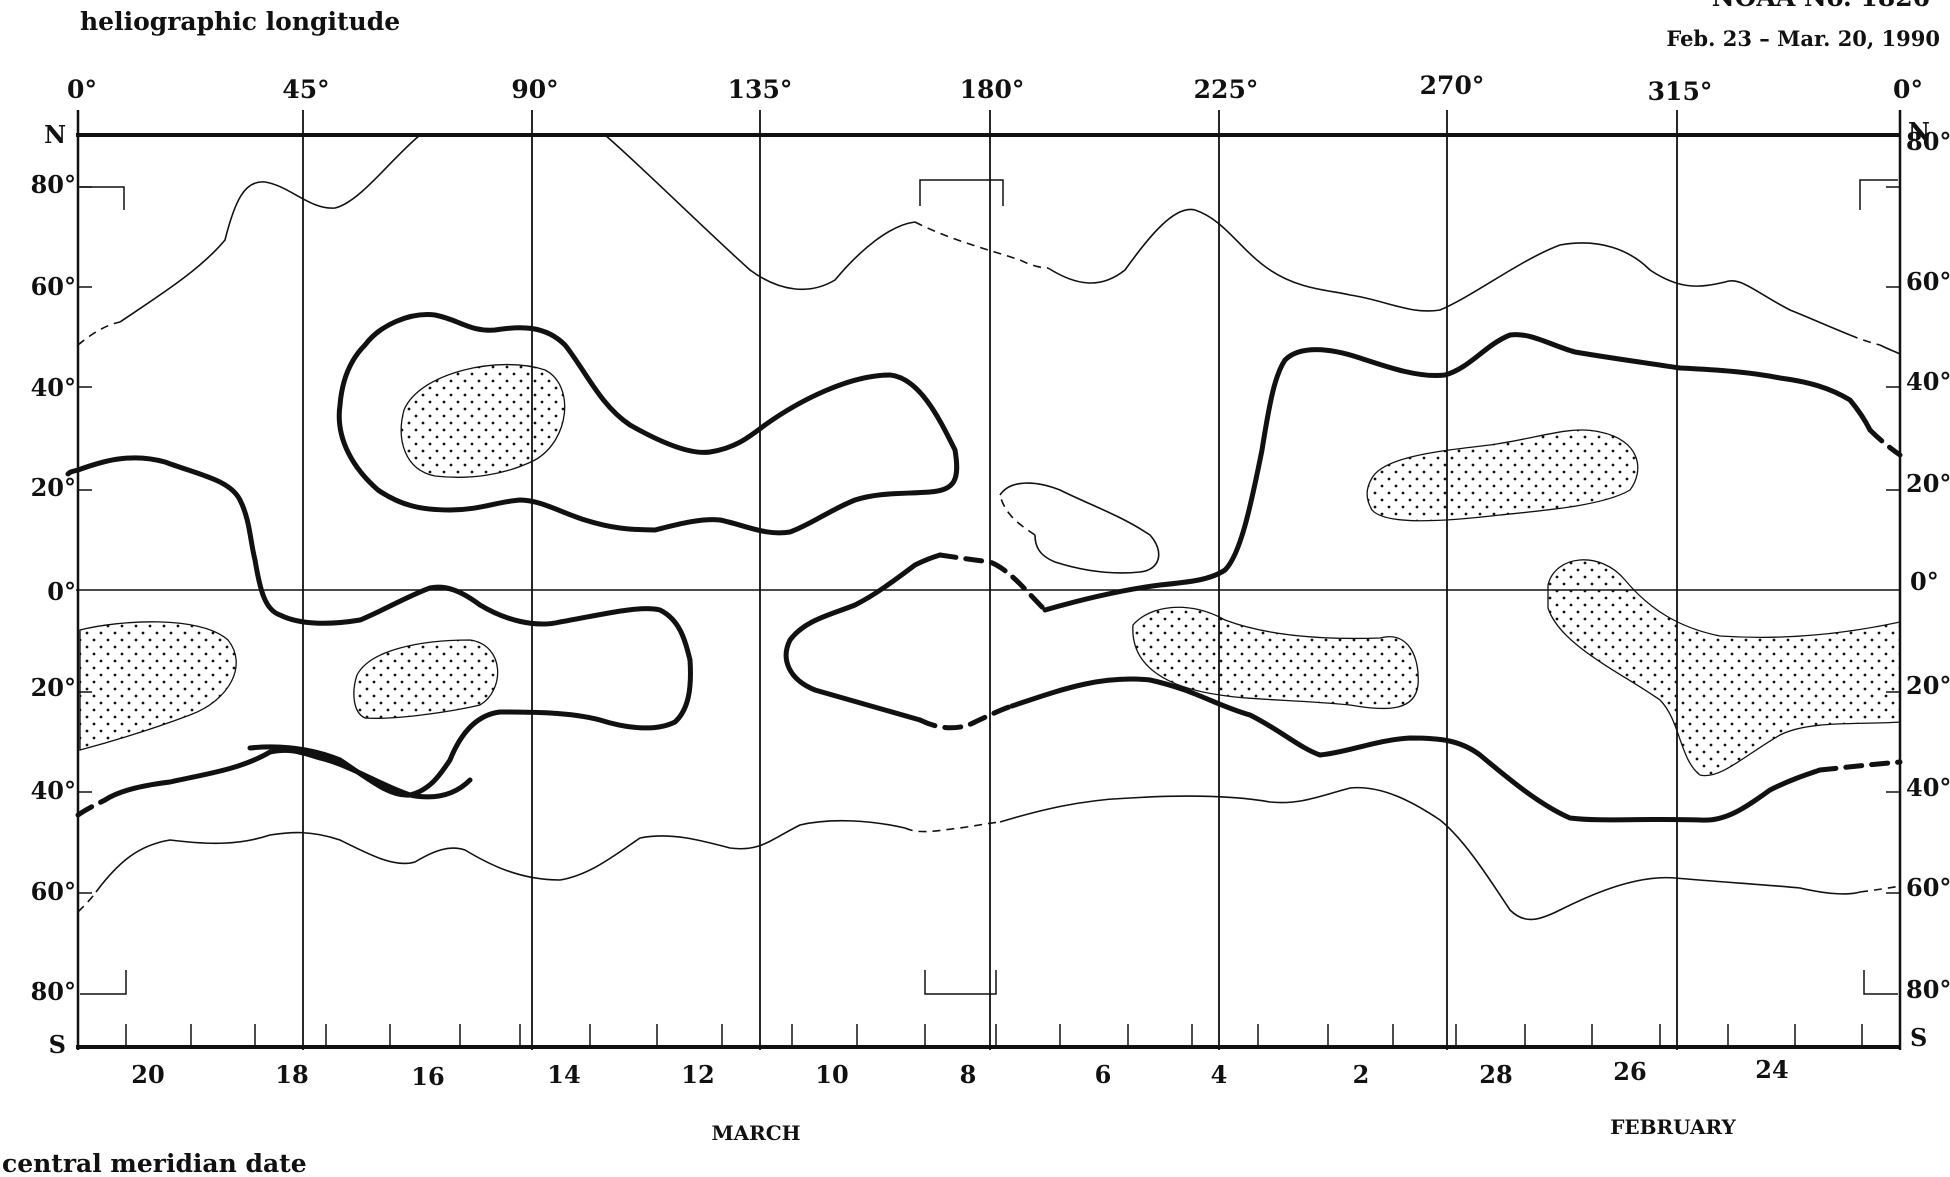  I want to click on neutral-line-north, so click(1457, 472).